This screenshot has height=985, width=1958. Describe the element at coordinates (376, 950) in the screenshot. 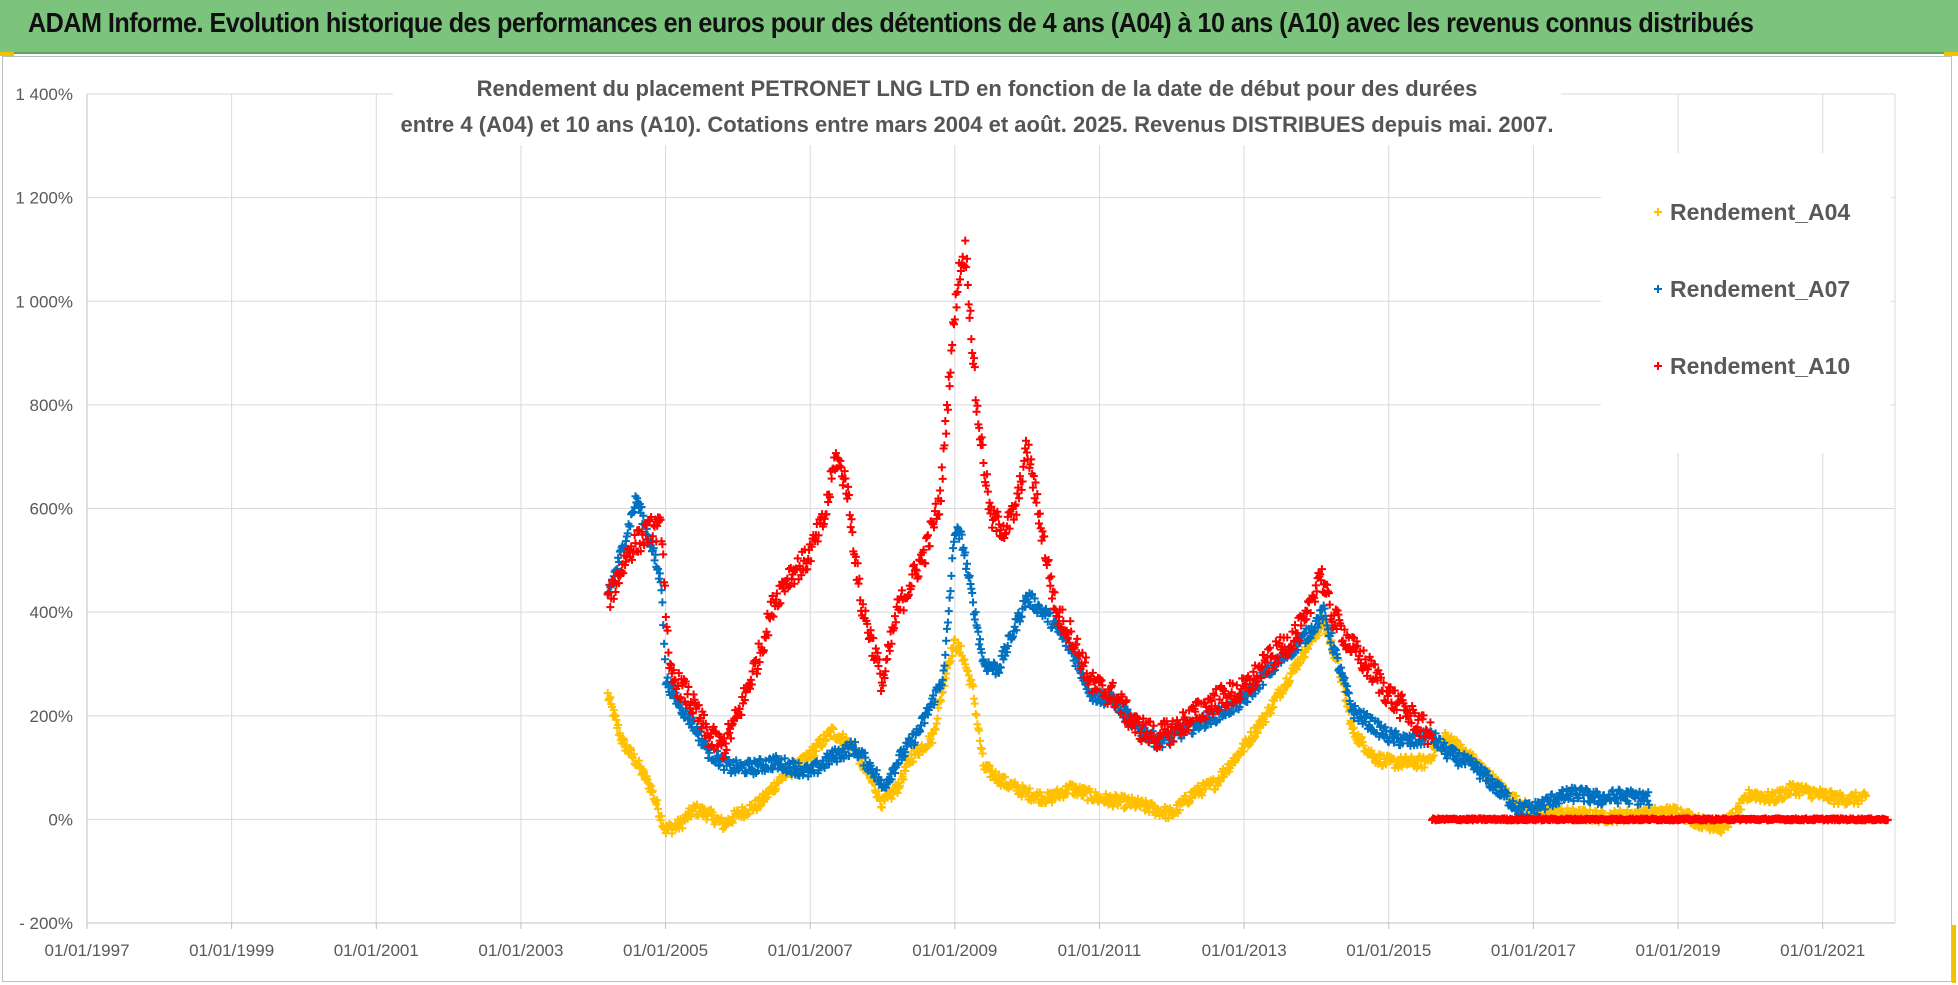

I see `x-tick-label: 01/01/2001` at that location.